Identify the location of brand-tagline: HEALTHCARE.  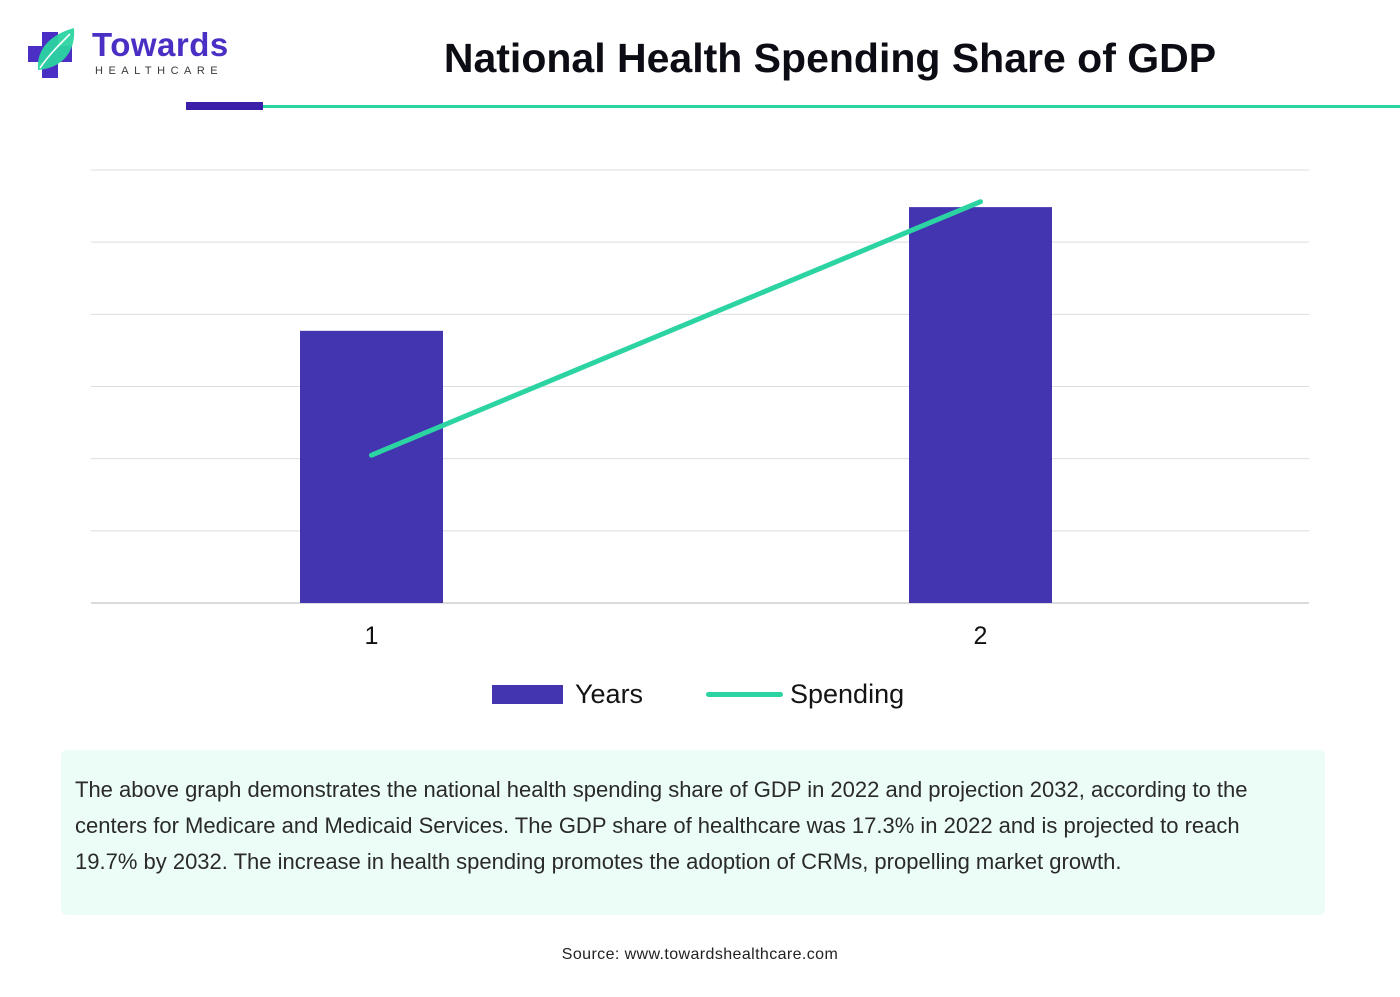
(159, 71).